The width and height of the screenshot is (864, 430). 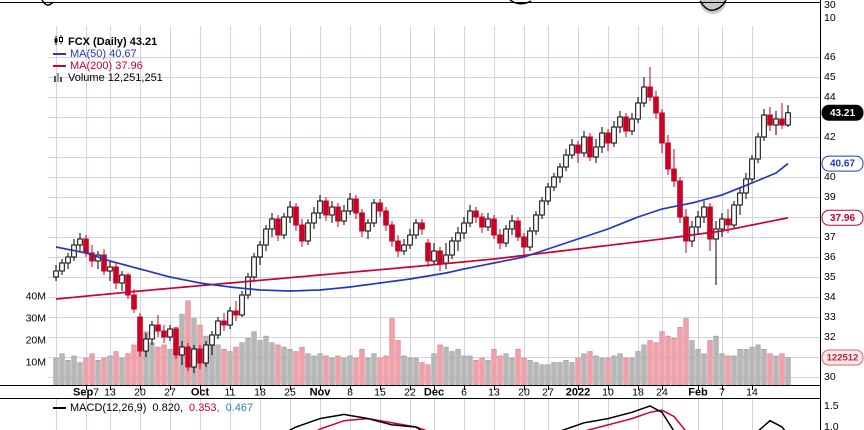 What do you see at coordinates (230, 393) in the screenshot?
I see `x-axis-label: 11` at bounding box center [230, 393].